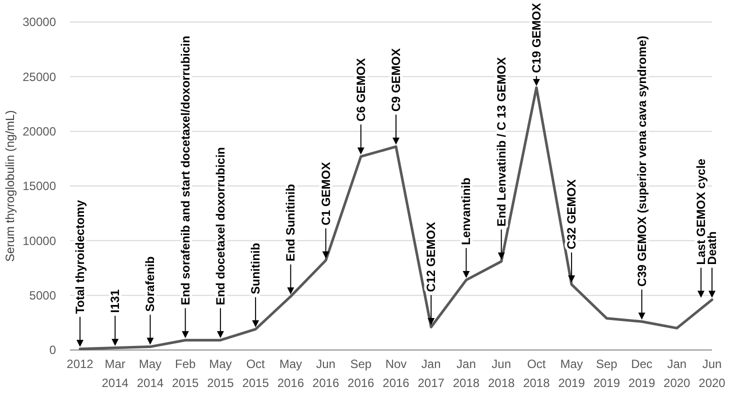 The height and width of the screenshot is (393, 730). What do you see at coordinates (80, 364) in the screenshot?
I see `x-tick-label: 2012` at bounding box center [80, 364].